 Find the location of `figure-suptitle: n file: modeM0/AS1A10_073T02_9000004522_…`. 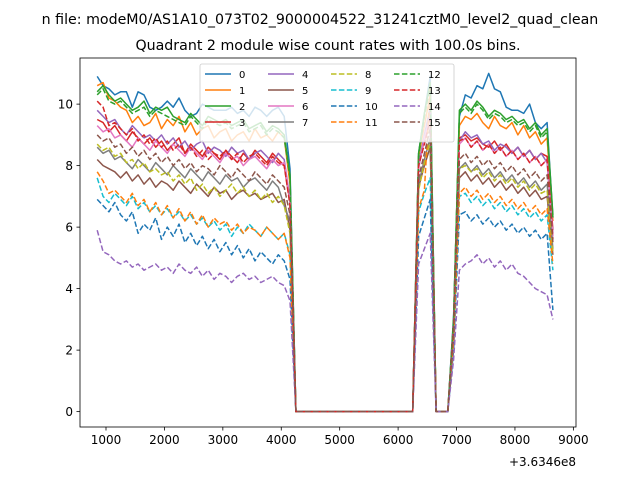

figure-suptitle: n file: modeM0/AS1A10_073T02_9000004522_… is located at coordinates (320, 20).